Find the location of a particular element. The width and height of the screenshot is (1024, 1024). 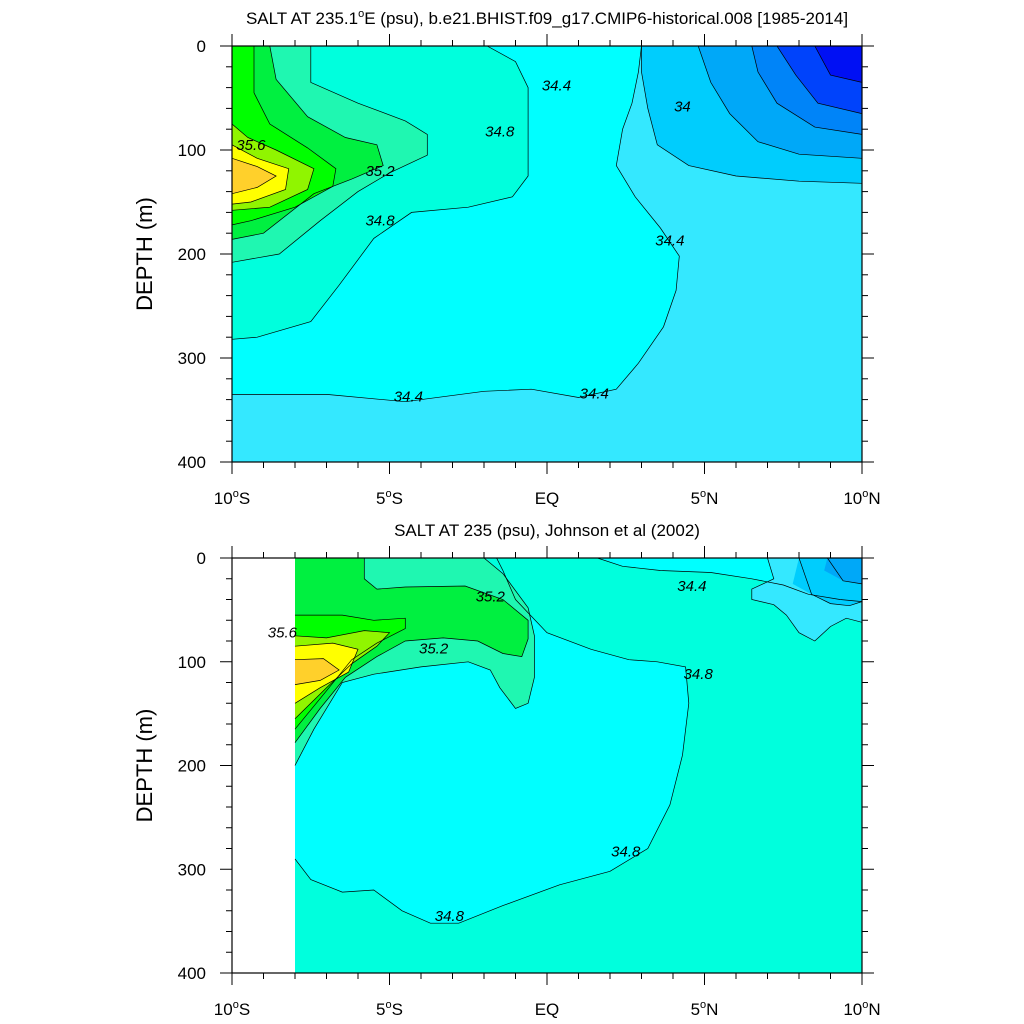

chart-title: SALT AT 235 (psu), Johnson et al (2002) is located at coordinates (547, 530).